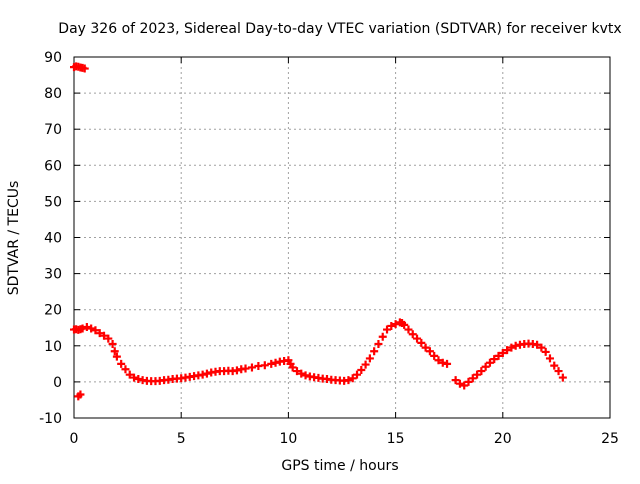 The height and width of the screenshot is (484, 640). I want to click on x-tick-label: 0, so click(74, 439).